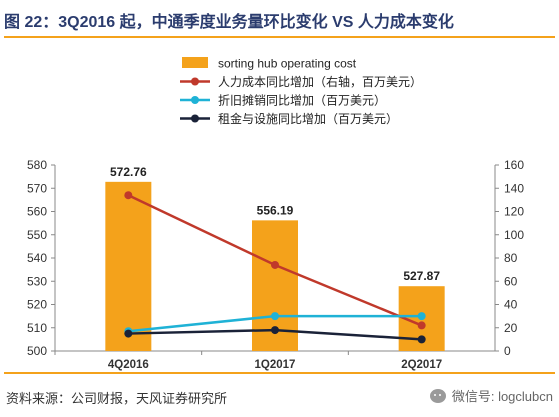 The image size is (559, 417). I want to click on bar, so click(128, 266).